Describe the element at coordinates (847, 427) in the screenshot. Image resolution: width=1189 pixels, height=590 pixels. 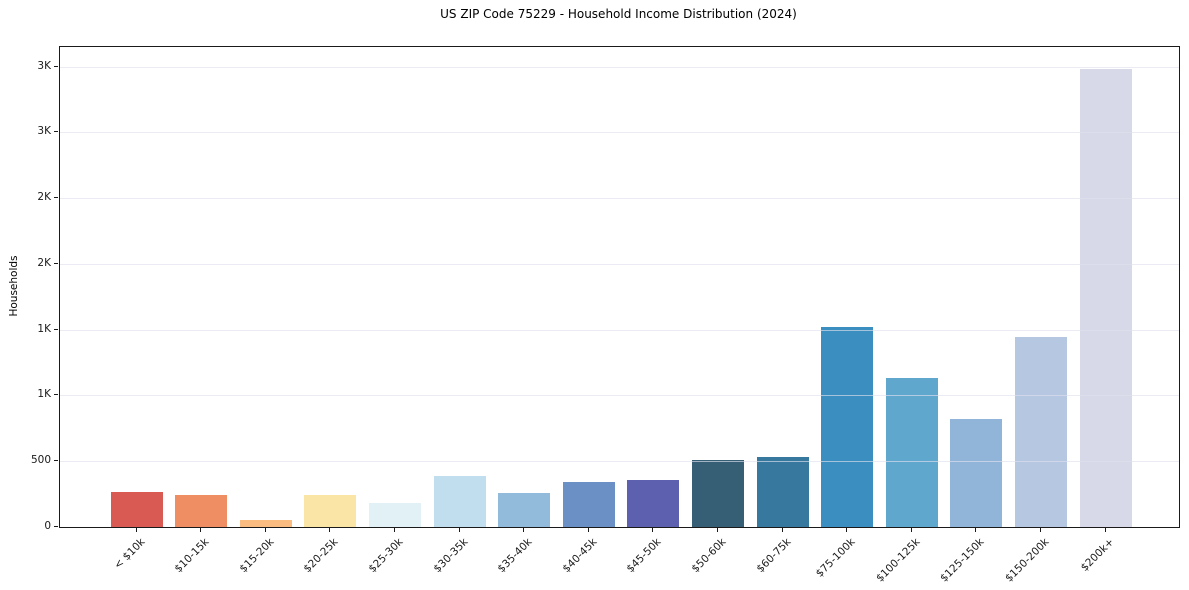
I see `bar-$75-100k` at that location.